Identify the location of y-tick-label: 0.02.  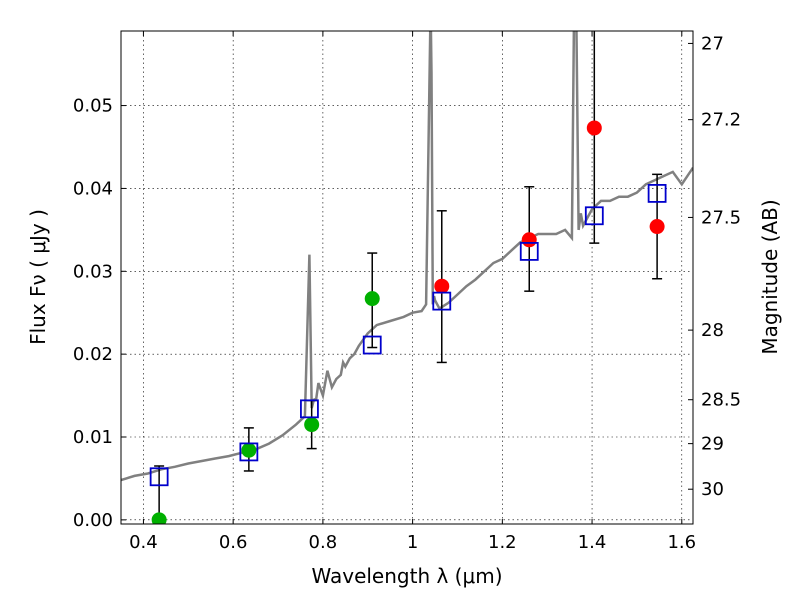
(93, 354).